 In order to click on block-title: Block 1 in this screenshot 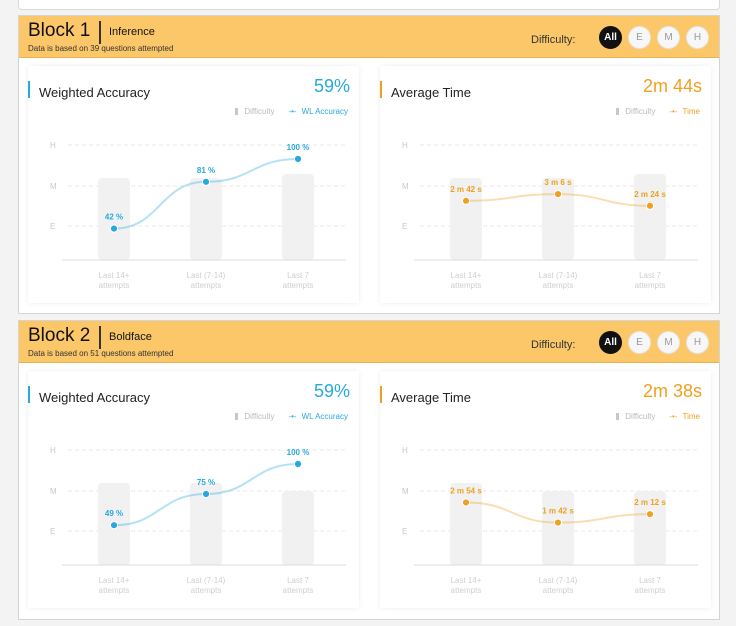, I will do `click(59, 30)`.